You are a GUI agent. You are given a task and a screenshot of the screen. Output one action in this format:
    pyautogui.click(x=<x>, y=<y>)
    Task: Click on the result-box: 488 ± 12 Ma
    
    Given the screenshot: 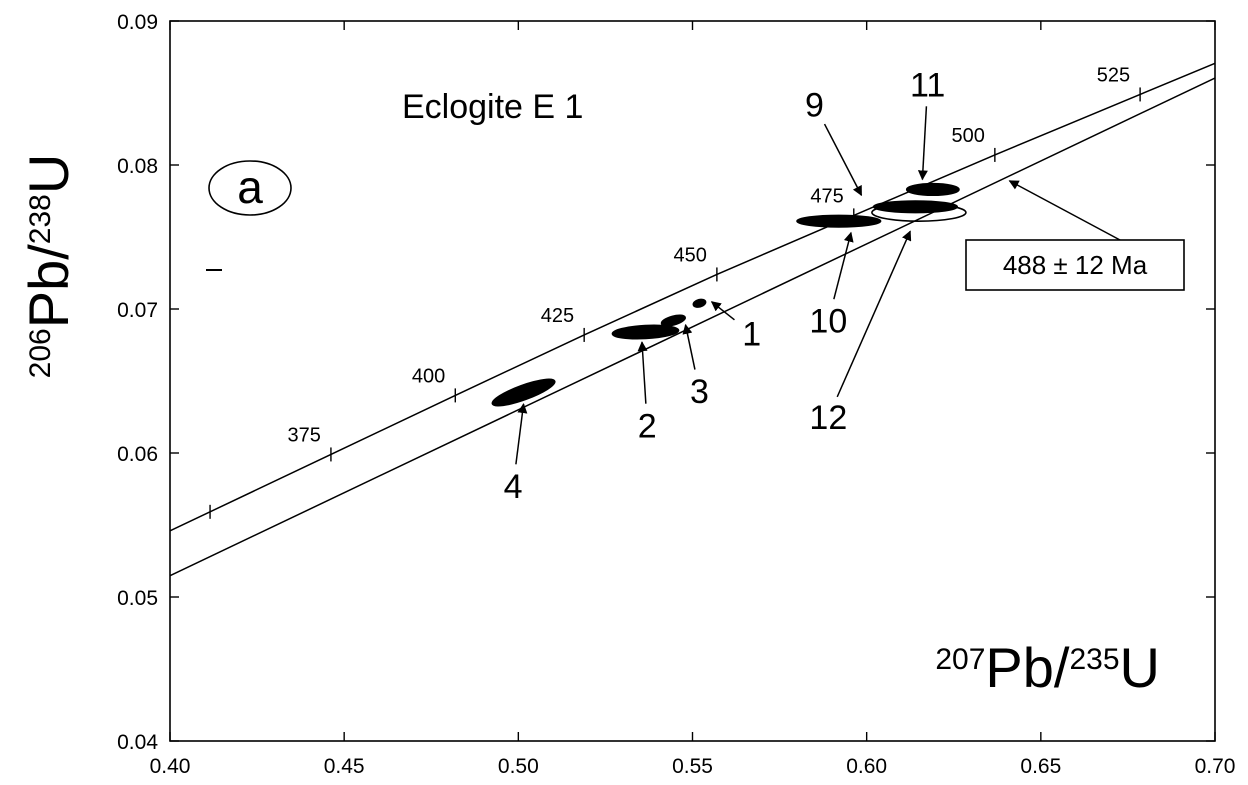 What is the action you would take?
    pyautogui.click(x=1075, y=265)
    